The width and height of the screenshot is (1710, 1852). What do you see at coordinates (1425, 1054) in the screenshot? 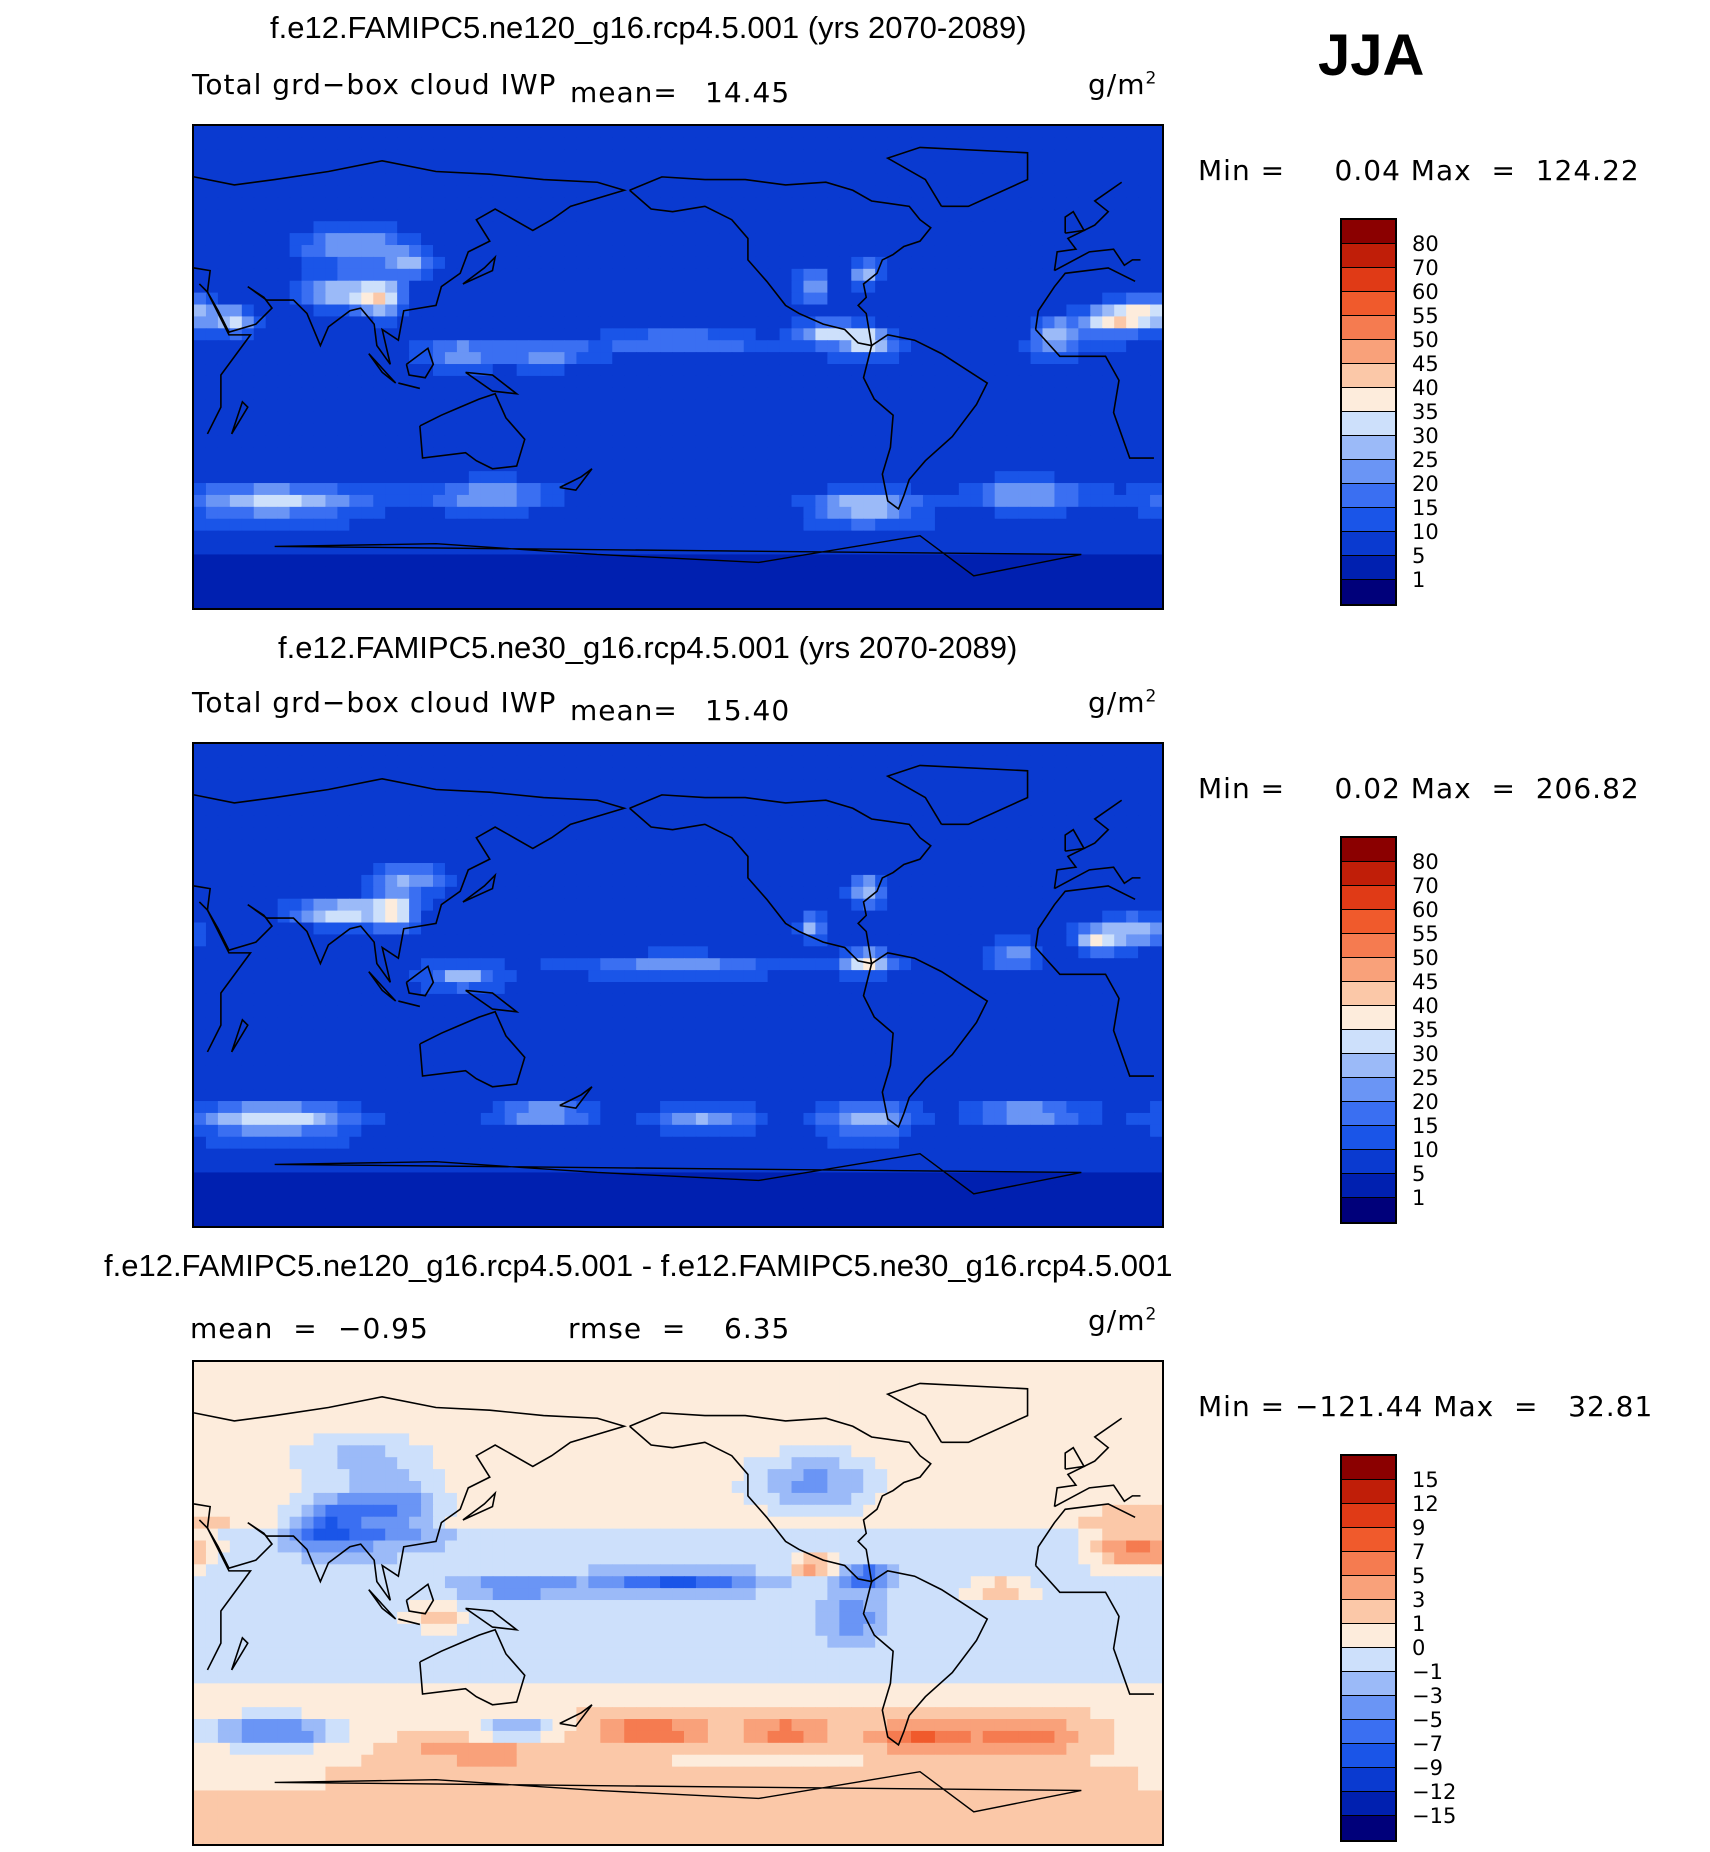
I see `panel2-colorbar-label: 30` at bounding box center [1425, 1054].